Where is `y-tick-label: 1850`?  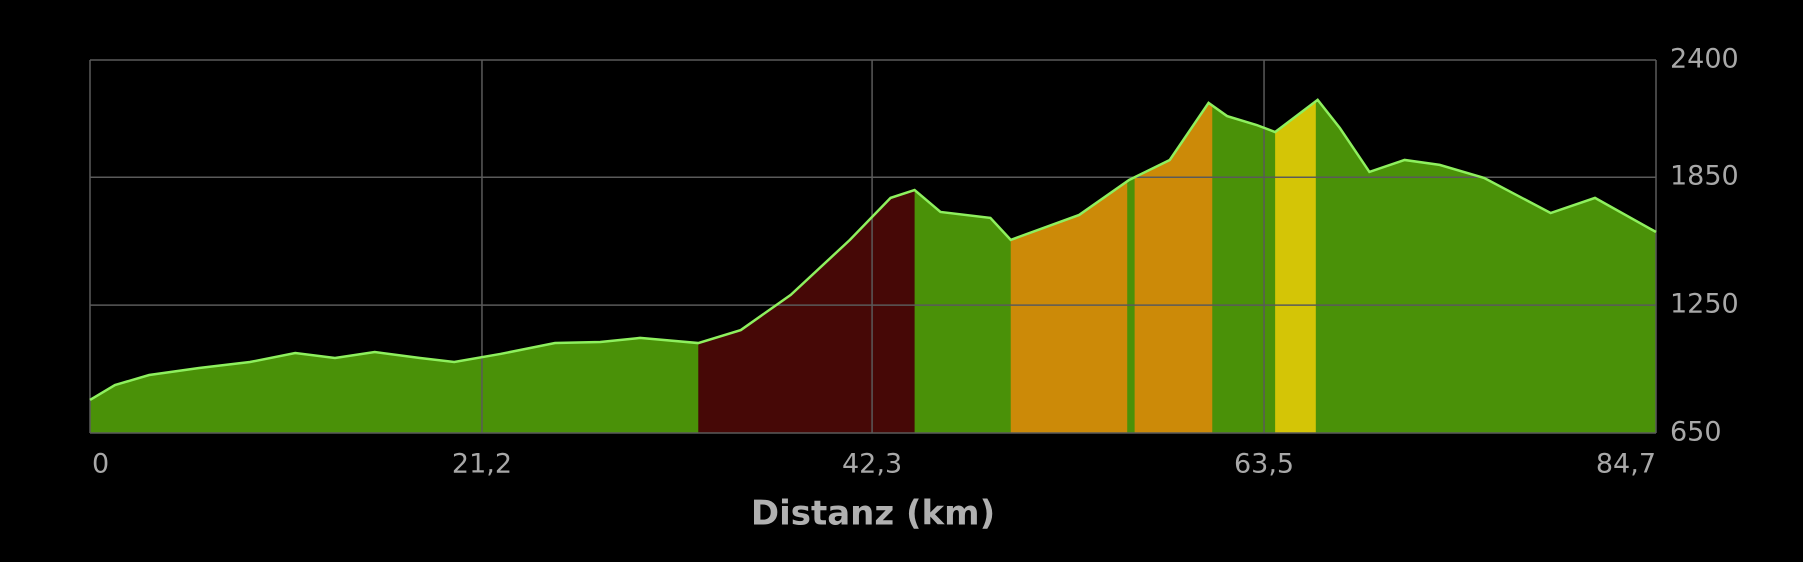
y-tick-label: 1850 is located at coordinates (1704, 176).